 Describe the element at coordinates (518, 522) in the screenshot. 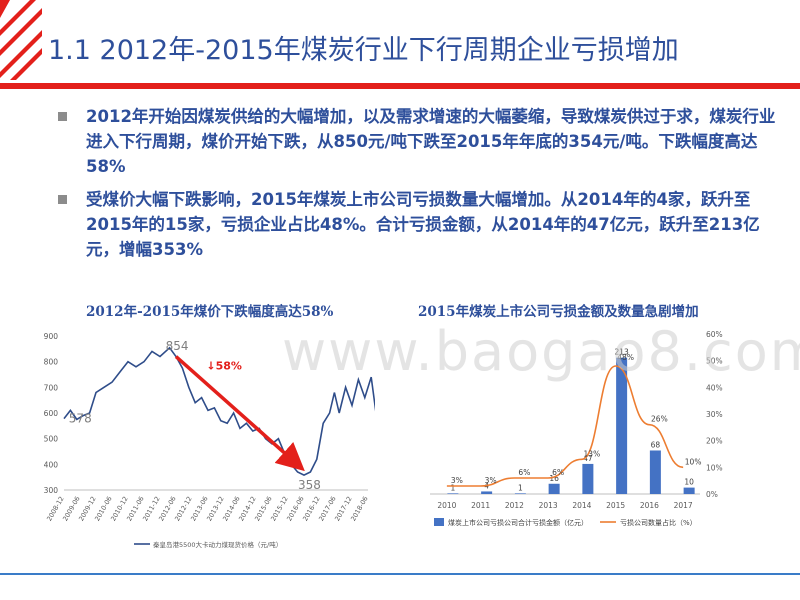

I see `legend-bar-label: 煤炭上市公司亏损公司合计亏损金额（亿元）` at that location.